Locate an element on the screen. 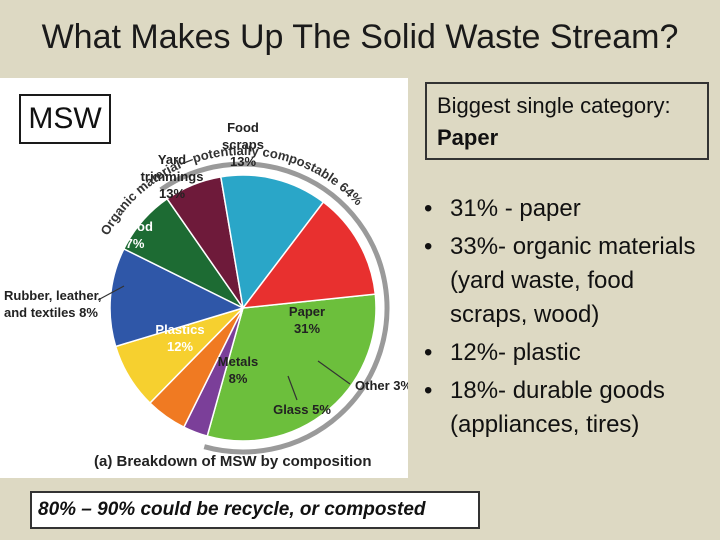 The height and width of the screenshot is (540, 720). pie-slice-paper is located at coordinates (291, 367).